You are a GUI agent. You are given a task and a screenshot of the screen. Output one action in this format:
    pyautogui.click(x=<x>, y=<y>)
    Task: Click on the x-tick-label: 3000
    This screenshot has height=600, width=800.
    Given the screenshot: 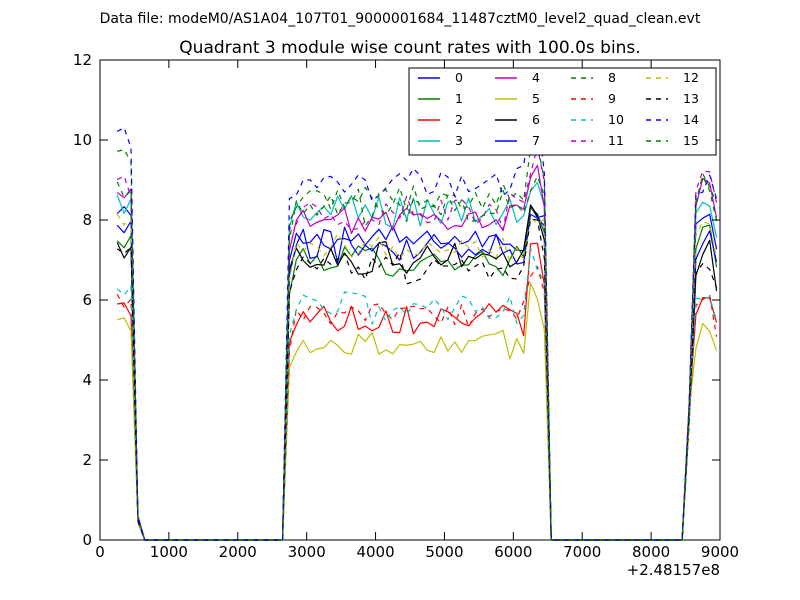 What is the action you would take?
    pyautogui.click(x=307, y=552)
    